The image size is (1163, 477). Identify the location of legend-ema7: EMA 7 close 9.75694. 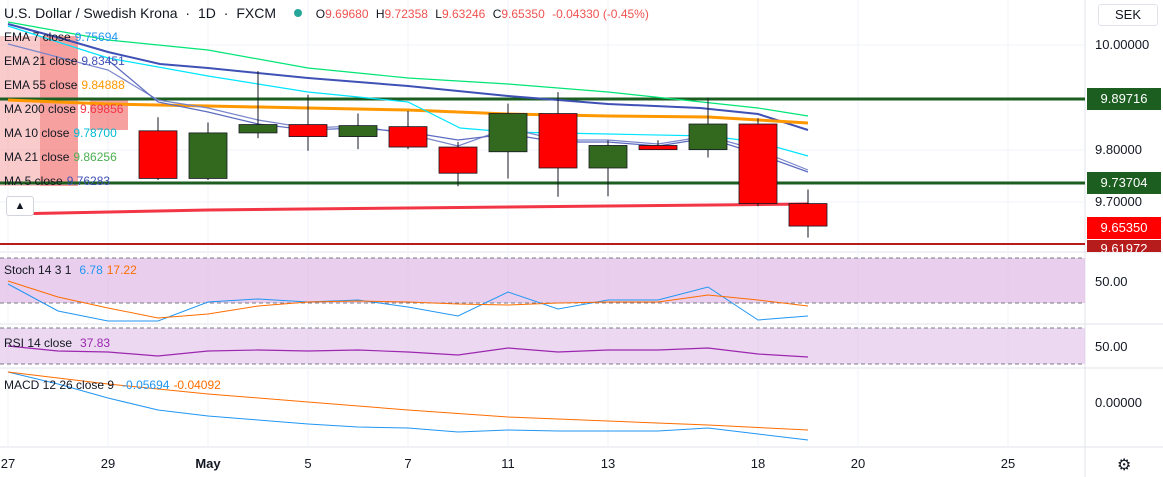
(61, 37).